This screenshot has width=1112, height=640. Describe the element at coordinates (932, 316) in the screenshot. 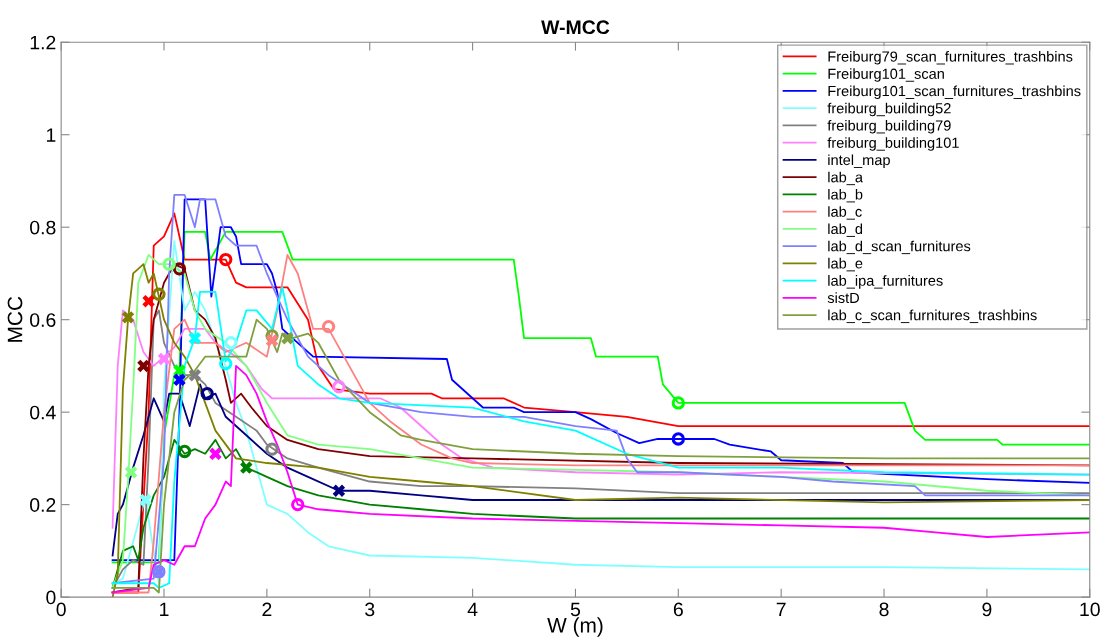

I see `legend-label: lab_c_scan_furnitures_trashbins` at that location.